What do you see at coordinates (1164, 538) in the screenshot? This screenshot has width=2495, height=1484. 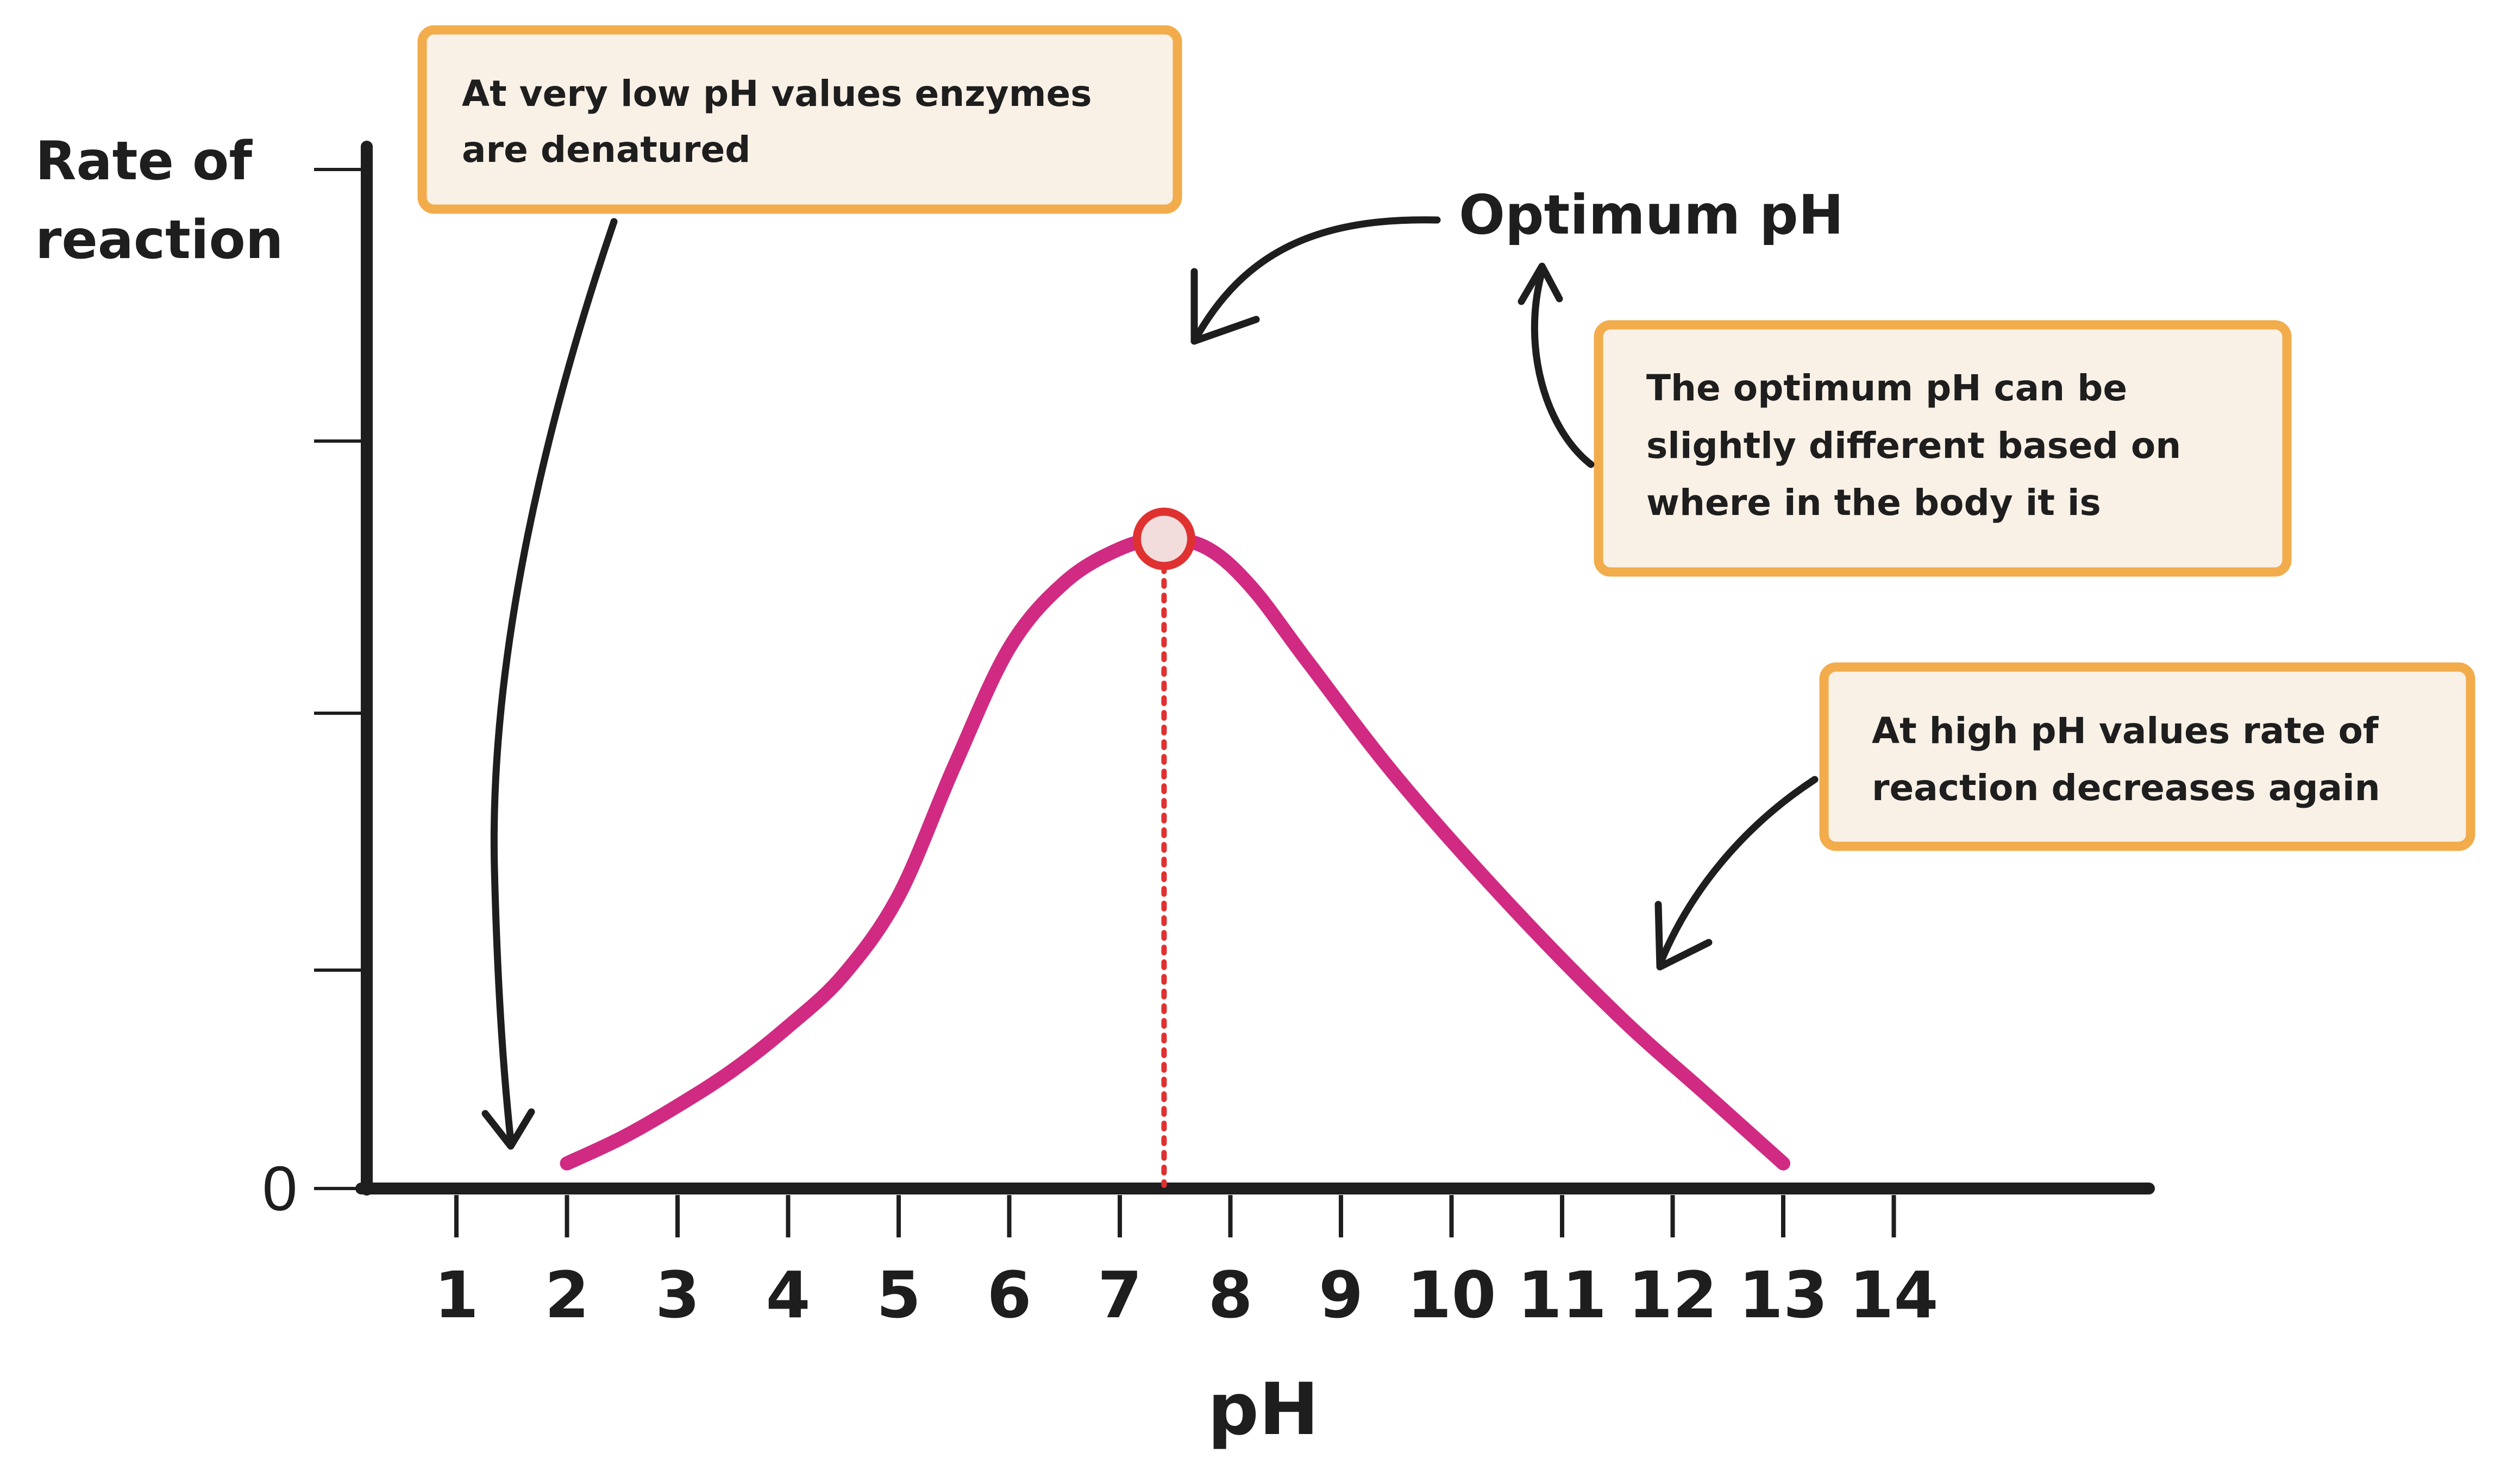 I see `optimum-point` at bounding box center [1164, 538].